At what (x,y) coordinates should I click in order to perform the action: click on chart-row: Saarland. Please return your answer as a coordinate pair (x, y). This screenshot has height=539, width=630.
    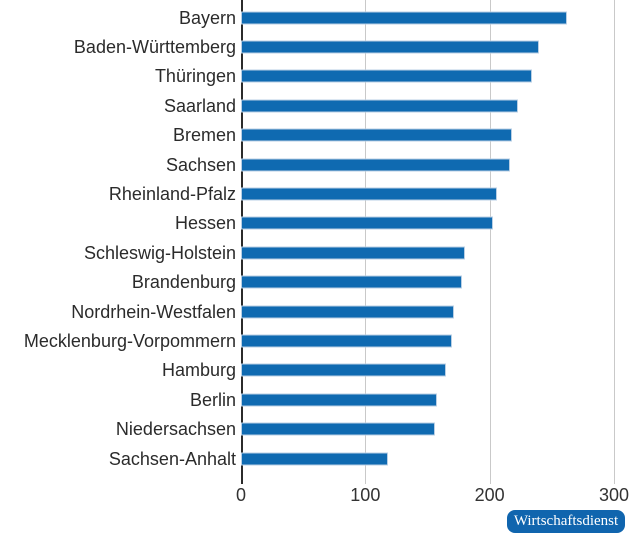
    Looking at the image, I should click on (315, 105).